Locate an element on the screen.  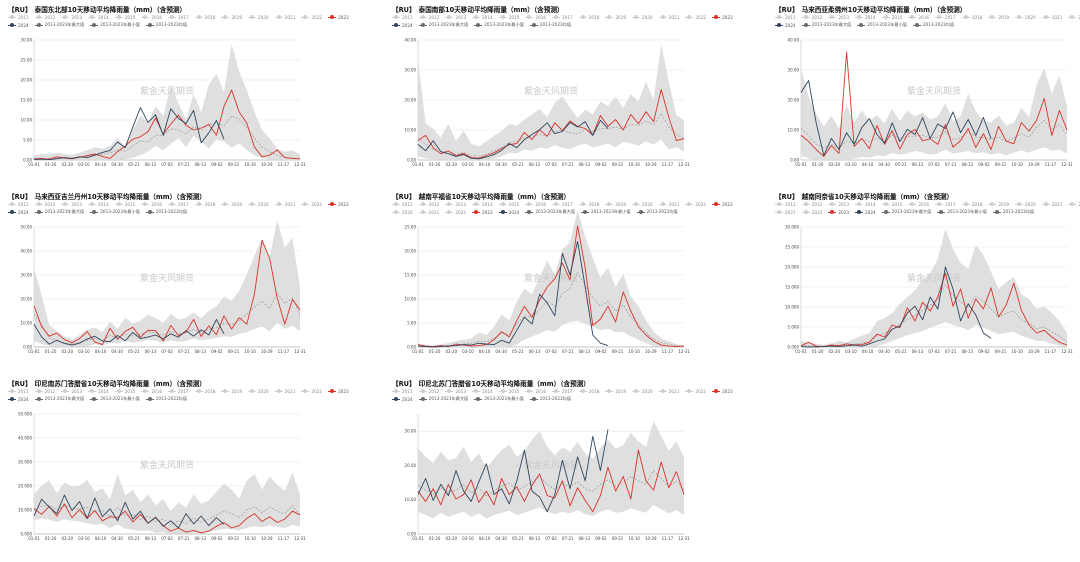
legend-item: 2023 is located at coordinates (338, 17).